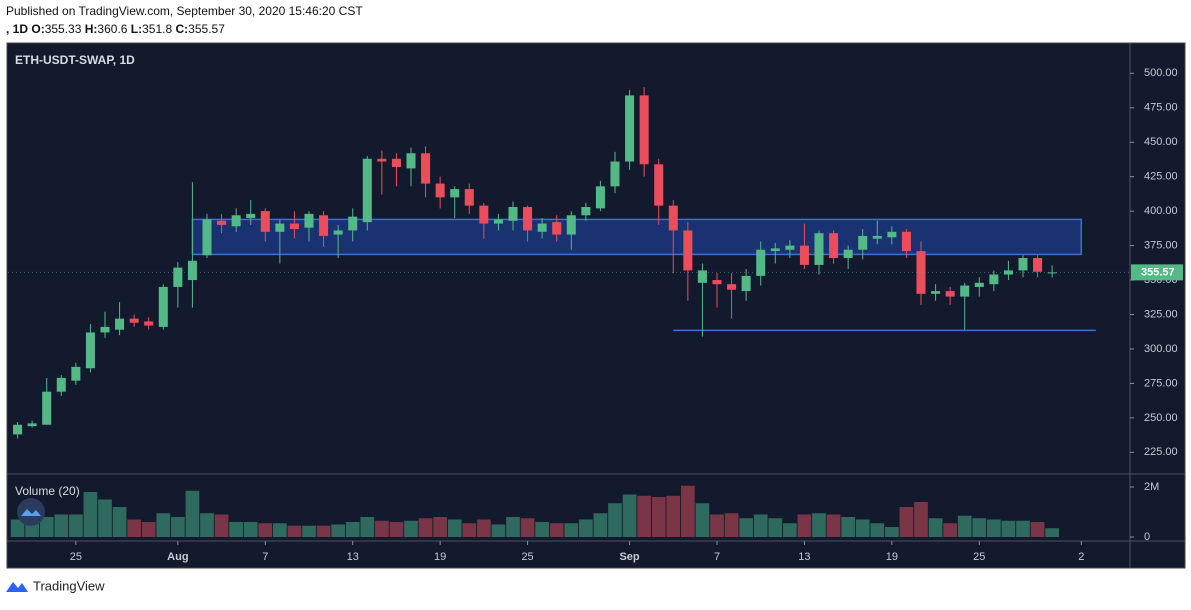  What do you see at coordinates (37, 29) in the screenshot?
I see `ohlc-label: O:` at bounding box center [37, 29].